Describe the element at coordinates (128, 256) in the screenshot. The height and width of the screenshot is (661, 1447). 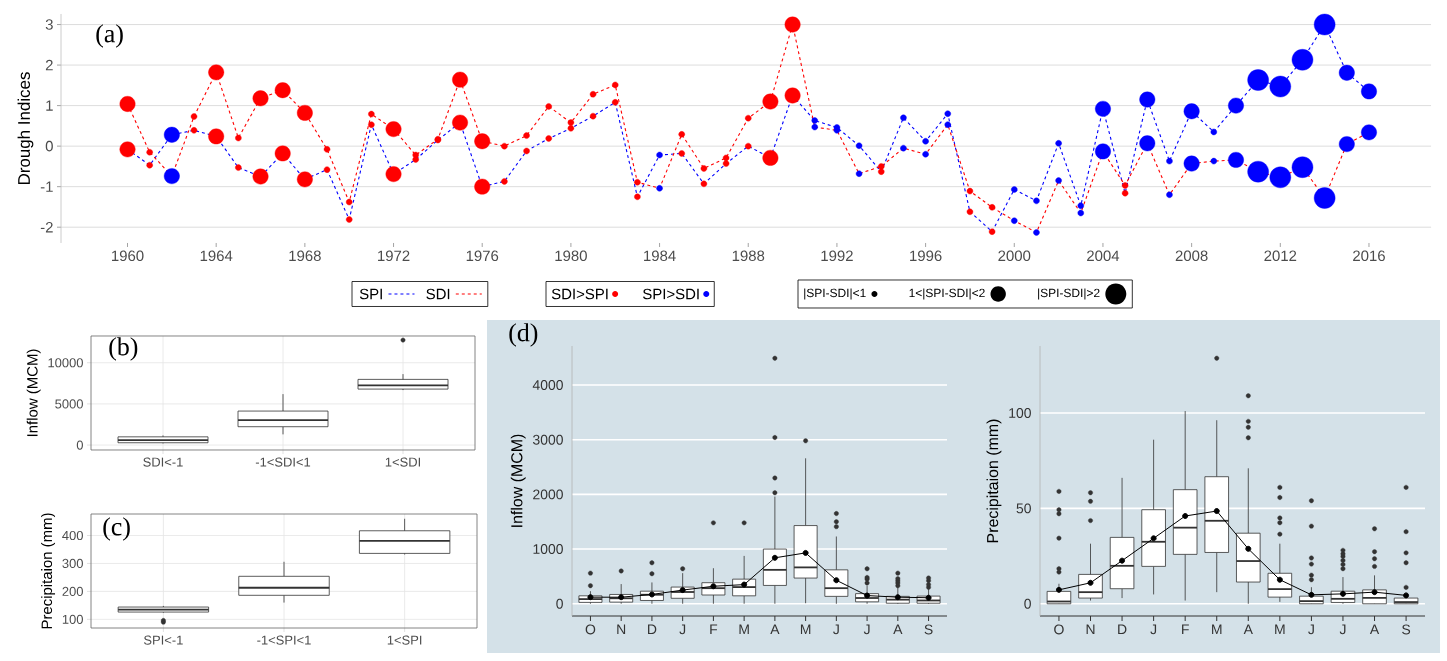
I see `x-tick-label: 1960` at that location.